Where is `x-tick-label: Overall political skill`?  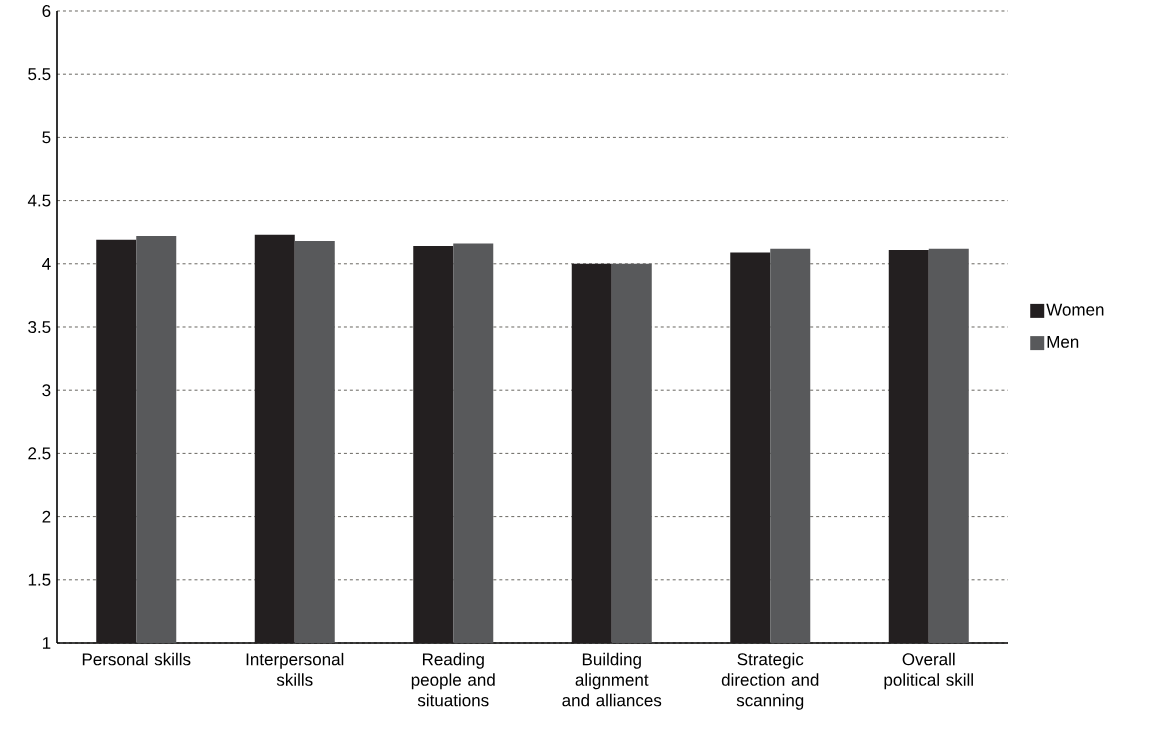
x-tick-label: Overall political skill is located at coordinates (928, 671).